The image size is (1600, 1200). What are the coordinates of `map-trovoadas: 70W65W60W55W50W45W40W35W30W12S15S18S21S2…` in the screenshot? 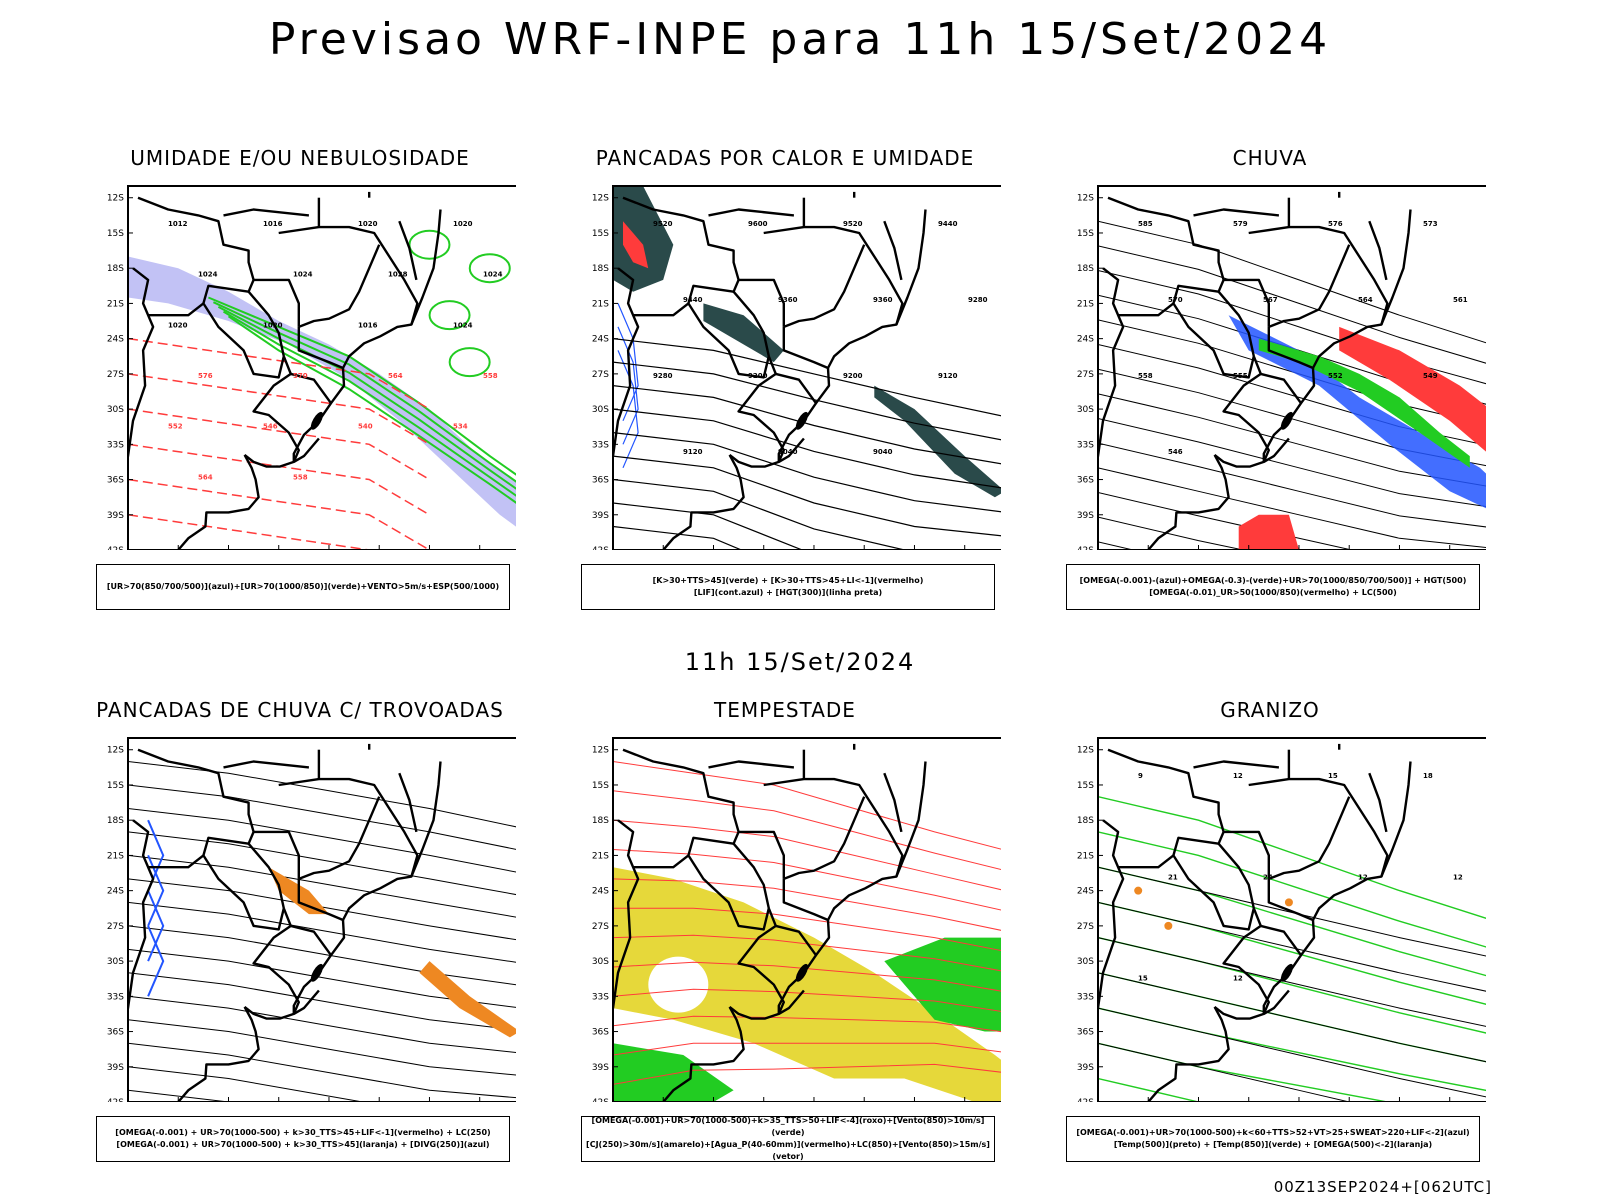 It's located at (311, 919).